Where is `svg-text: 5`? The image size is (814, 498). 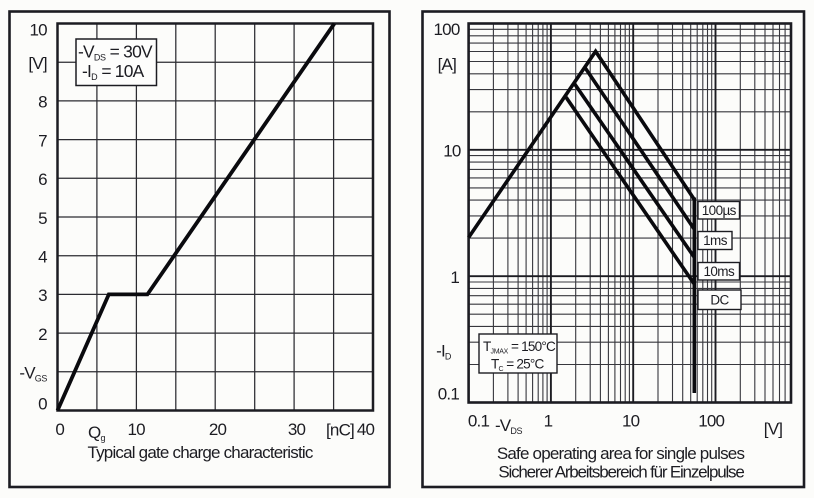 svg-text: 5 is located at coordinates (42, 218).